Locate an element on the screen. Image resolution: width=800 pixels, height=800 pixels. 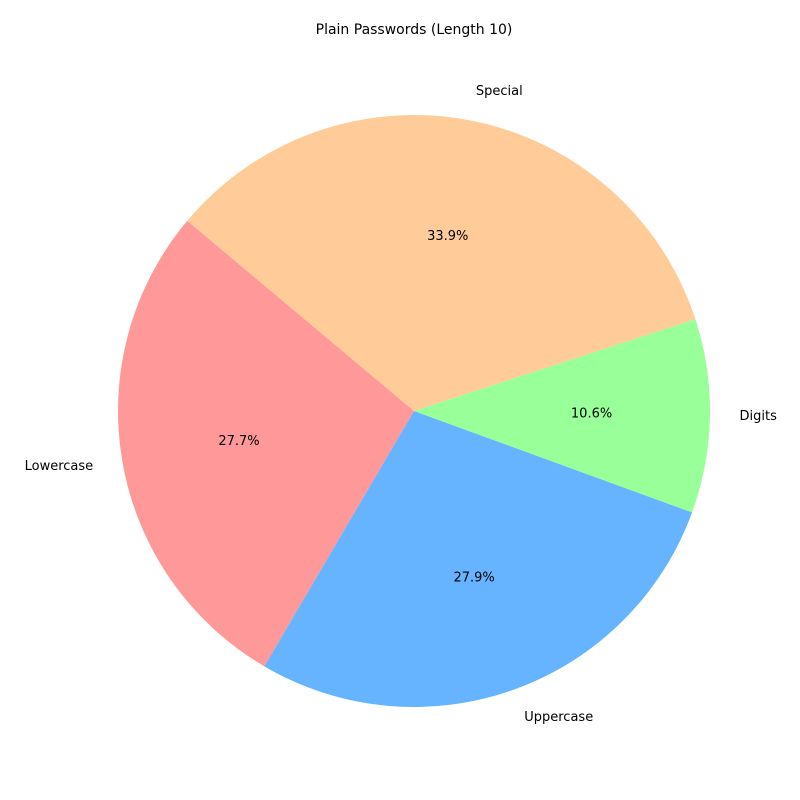
slice-label-uppercase: Uppercase is located at coordinates (558, 717).